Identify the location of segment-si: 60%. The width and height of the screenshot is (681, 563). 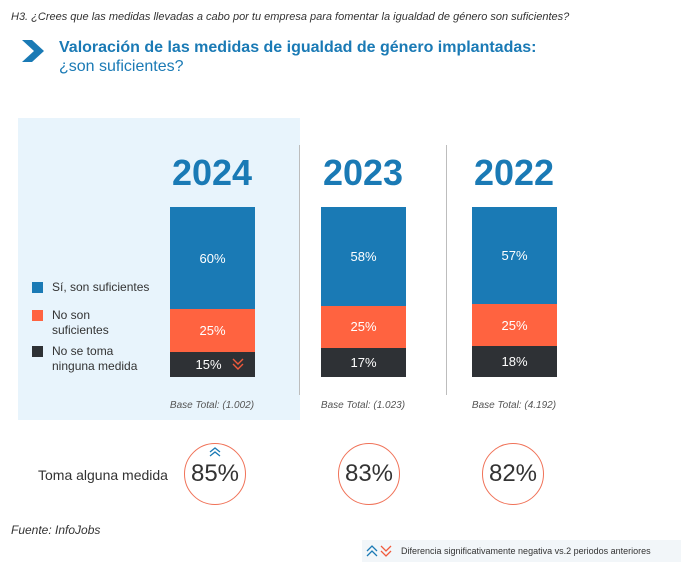
(212, 258).